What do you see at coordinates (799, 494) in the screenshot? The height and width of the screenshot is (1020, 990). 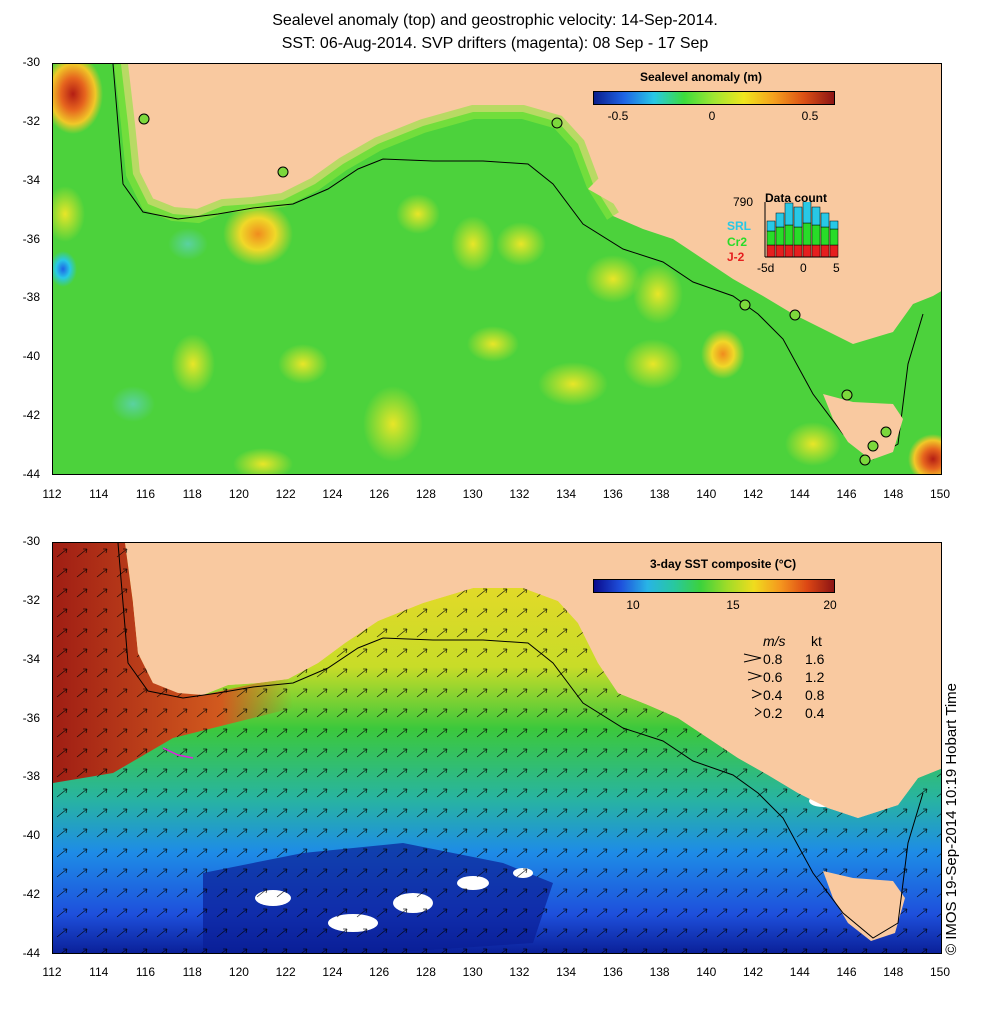 I see `longitude-tick-label: 144` at bounding box center [799, 494].